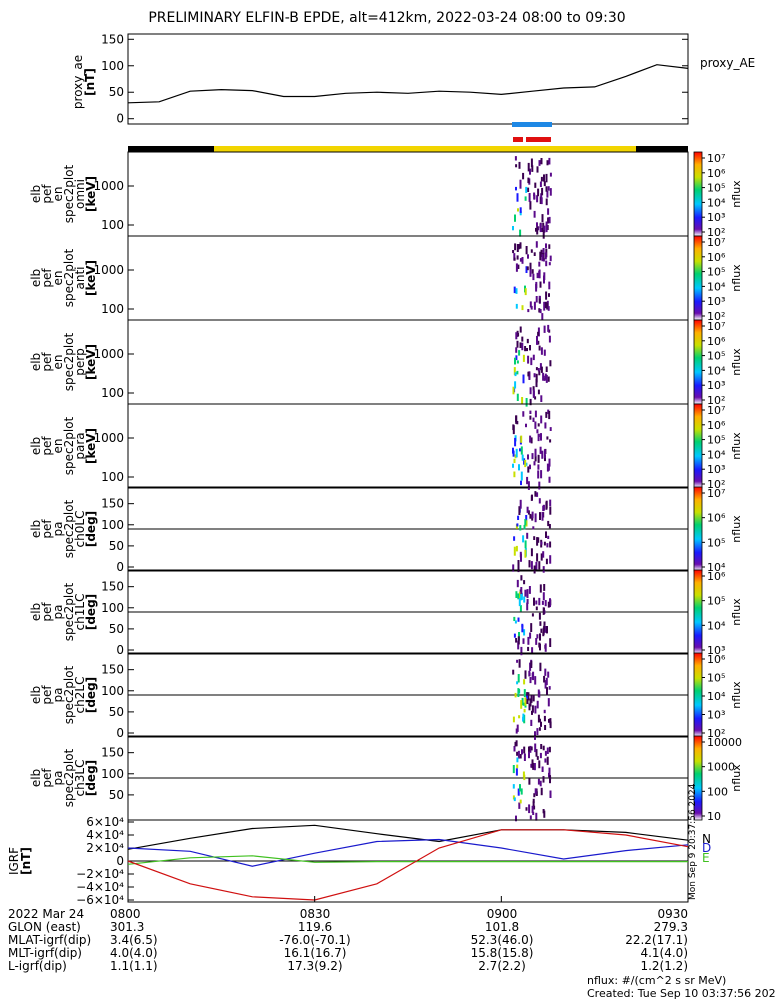  I want to click on table-row-label: MLT-igrf(dip), so click(45, 953).